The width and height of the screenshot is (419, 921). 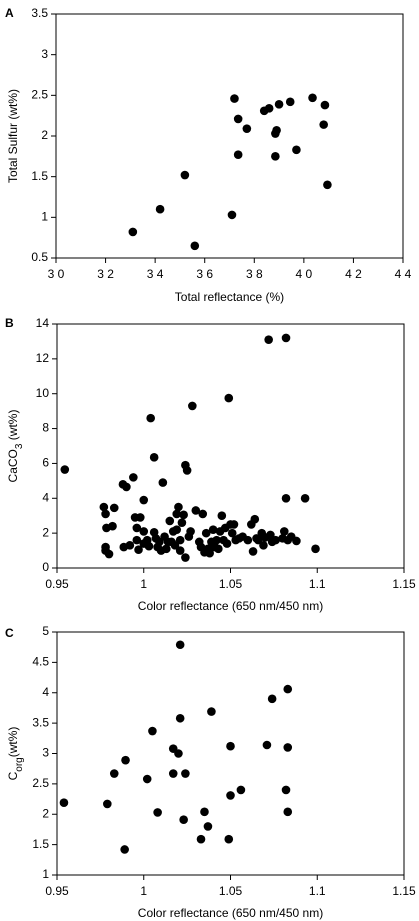 What do you see at coordinates (39, 257) in the screenshot?
I see `y-tick-label: 0.5` at bounding box center [39, 257].